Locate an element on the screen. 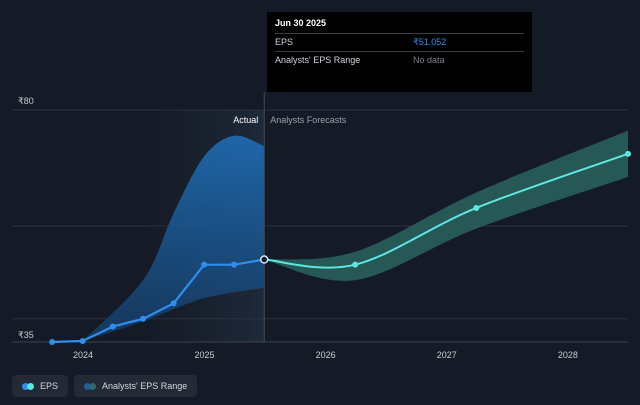 Image resolution: width=640 pixels, height=405 pixels. legend-range-swatch is located at coordinates (90, 386).